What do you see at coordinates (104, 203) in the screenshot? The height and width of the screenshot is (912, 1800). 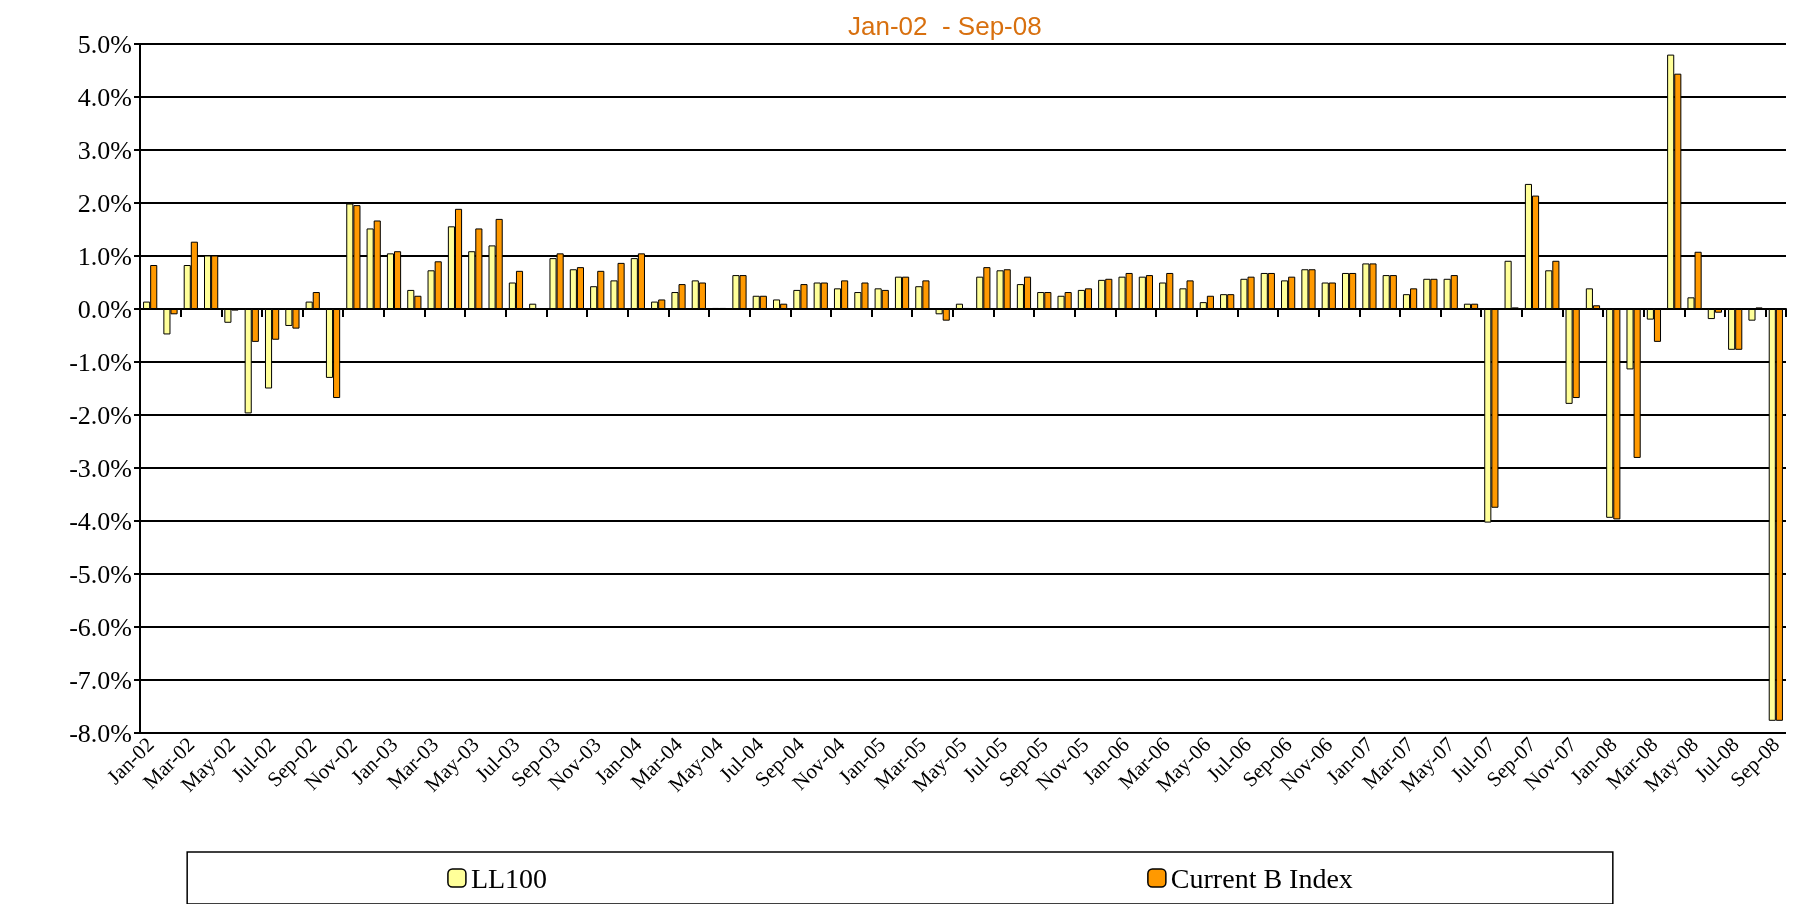 I see `y-tick-label: 2.0%` at bounding box center [104, 203].